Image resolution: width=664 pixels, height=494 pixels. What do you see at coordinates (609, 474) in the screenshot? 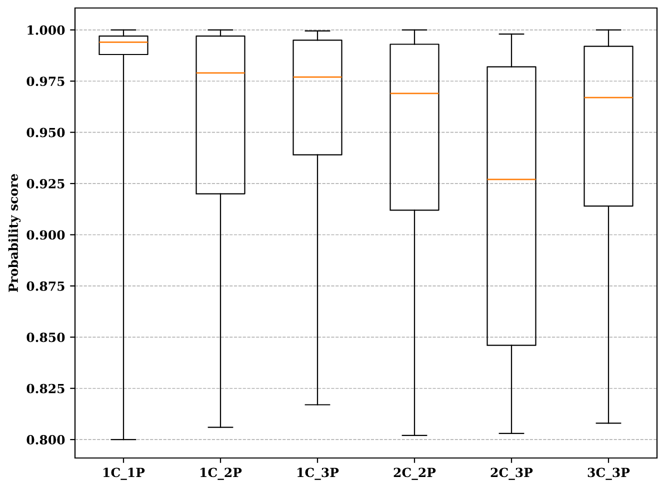
I see `x-tick-label: 3C_3P` at bounding box center [609, 474].